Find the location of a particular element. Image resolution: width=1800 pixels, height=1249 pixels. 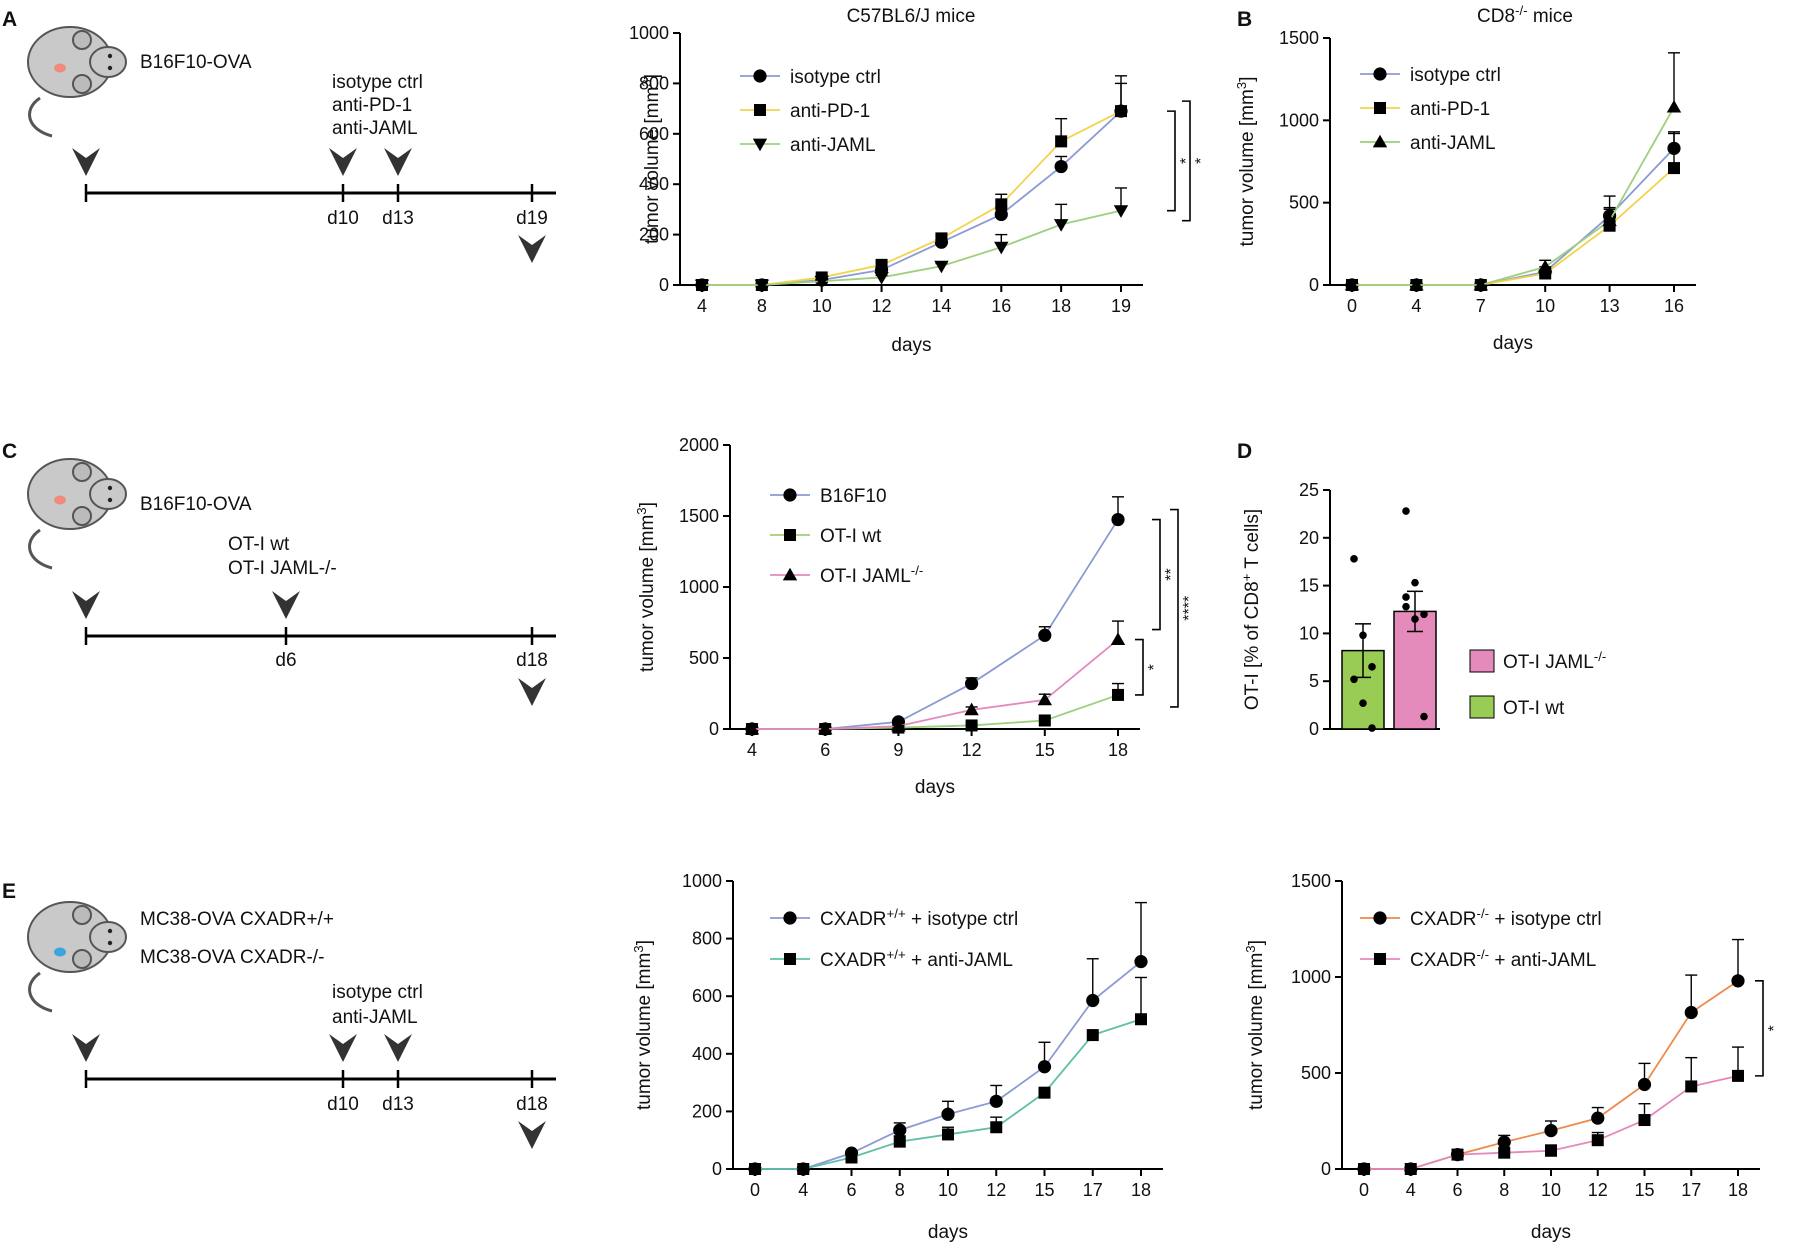

y-tick-label: 600 is located at coordinates (654, 134).